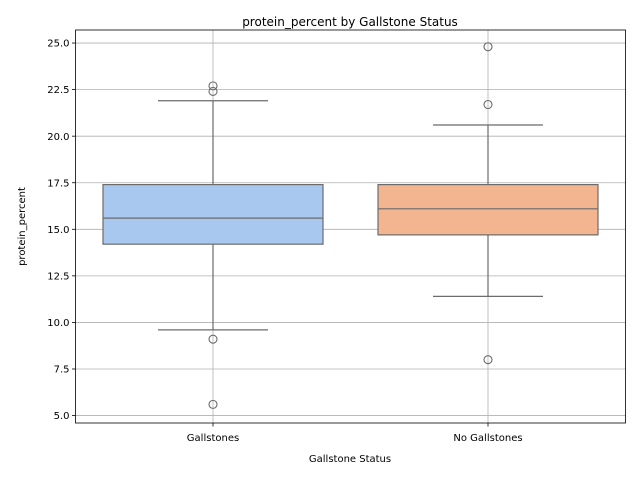 This screenshot has height=480, width=640. Describe the element at coordinates (58, 137) in the screenshot. I see `y-tick-label: 20.0` at that location.